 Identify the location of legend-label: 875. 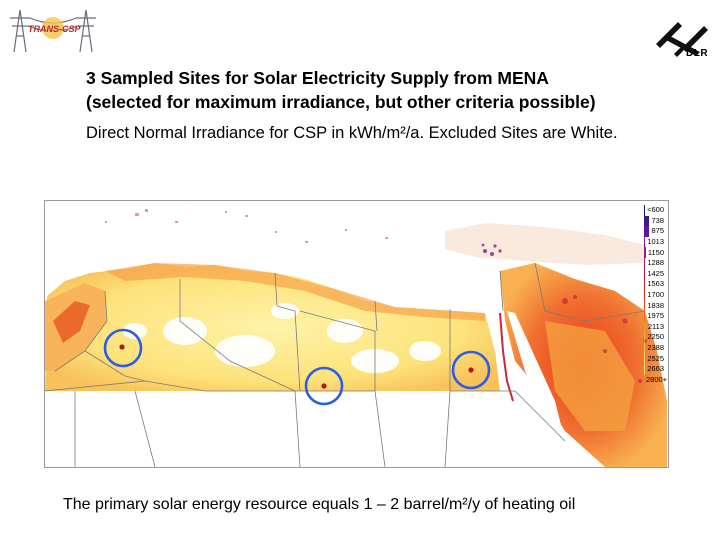
(657, 231).